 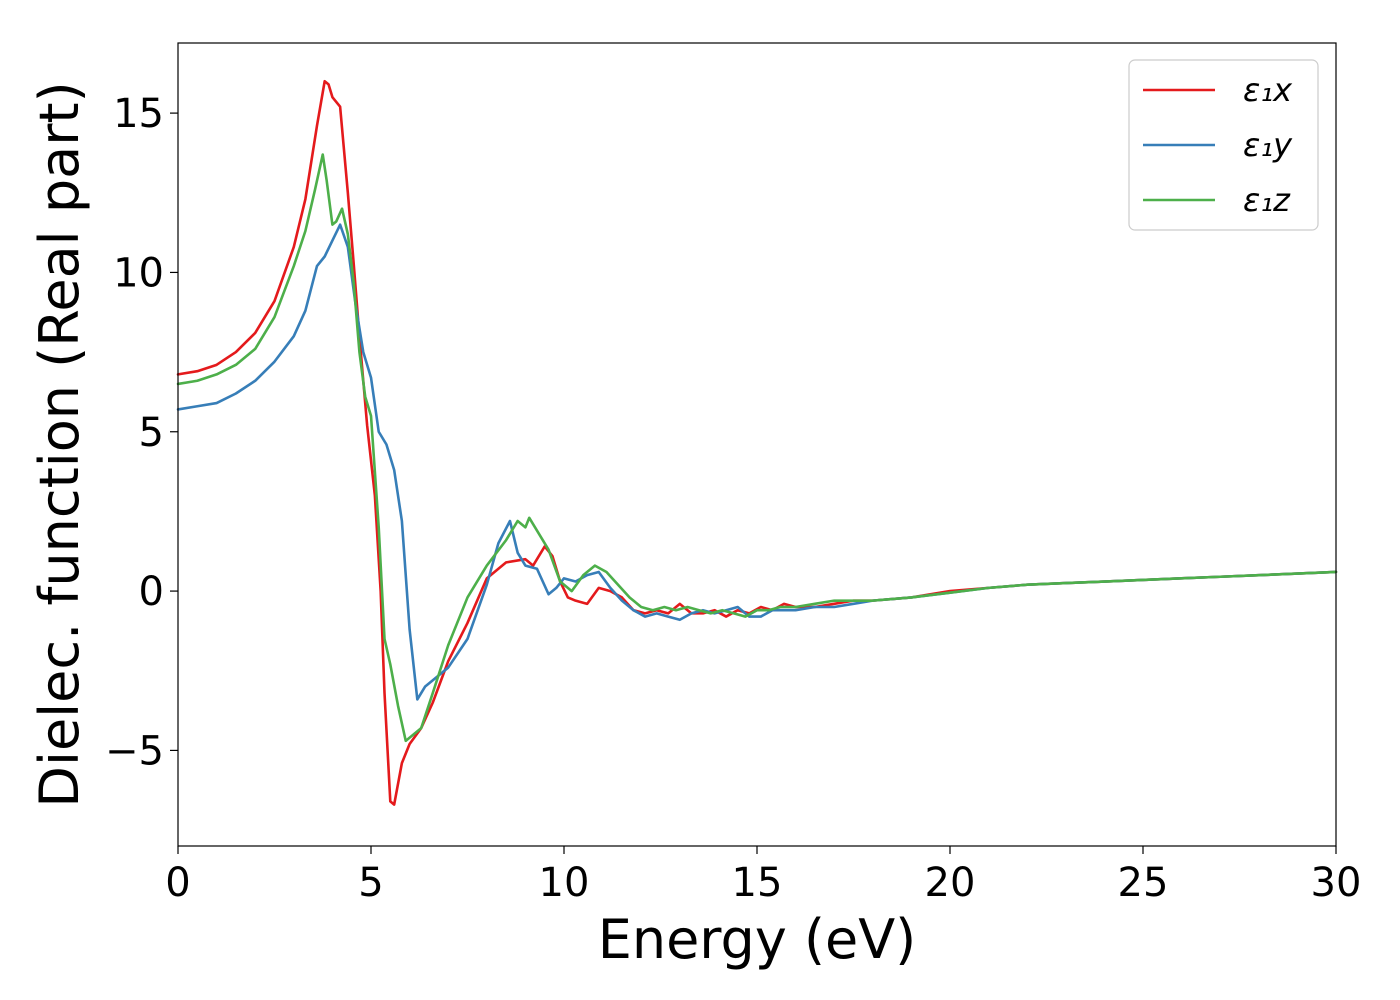 I want to click on y-axis-ticks: −5 0 5 10 15, so click(x=141, y=432).